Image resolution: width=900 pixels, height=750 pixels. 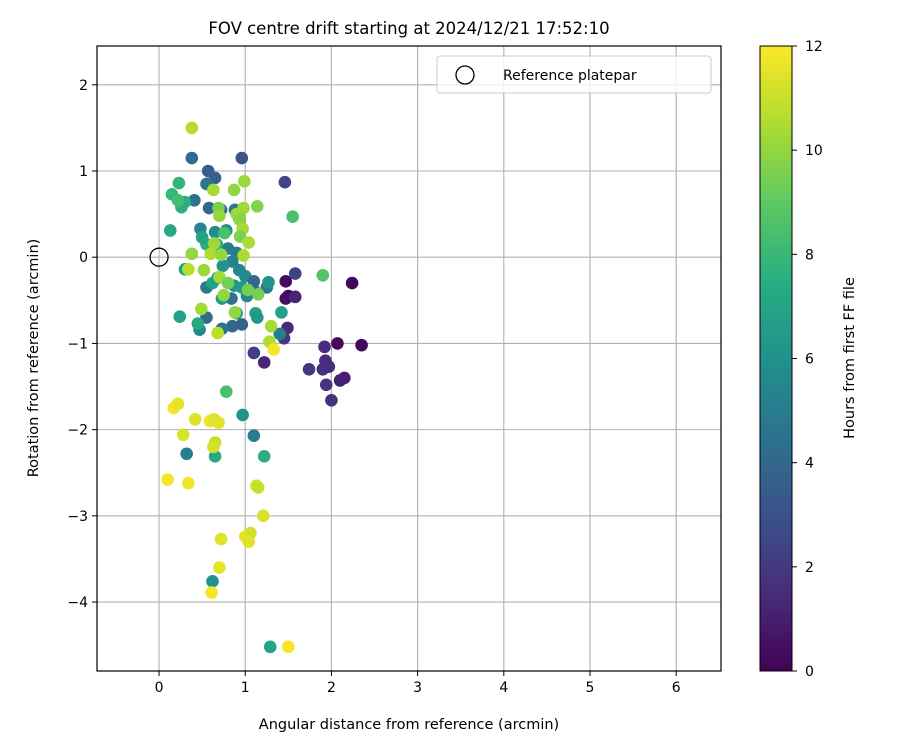 I want to click on legend-label: Reference platepar, so click(x=570, y=76).